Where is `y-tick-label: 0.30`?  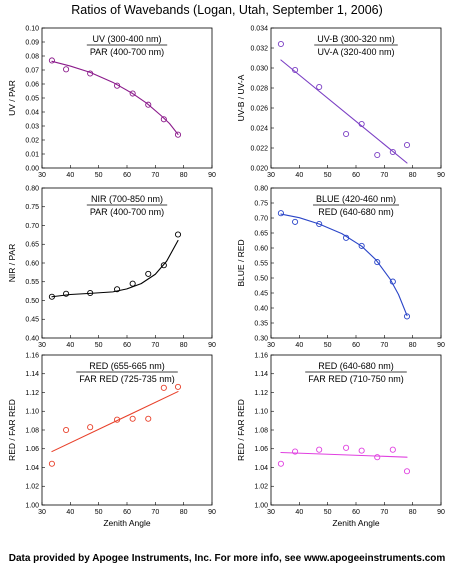 y-tick-label: 0.30 is located at coordinates (261, 338).